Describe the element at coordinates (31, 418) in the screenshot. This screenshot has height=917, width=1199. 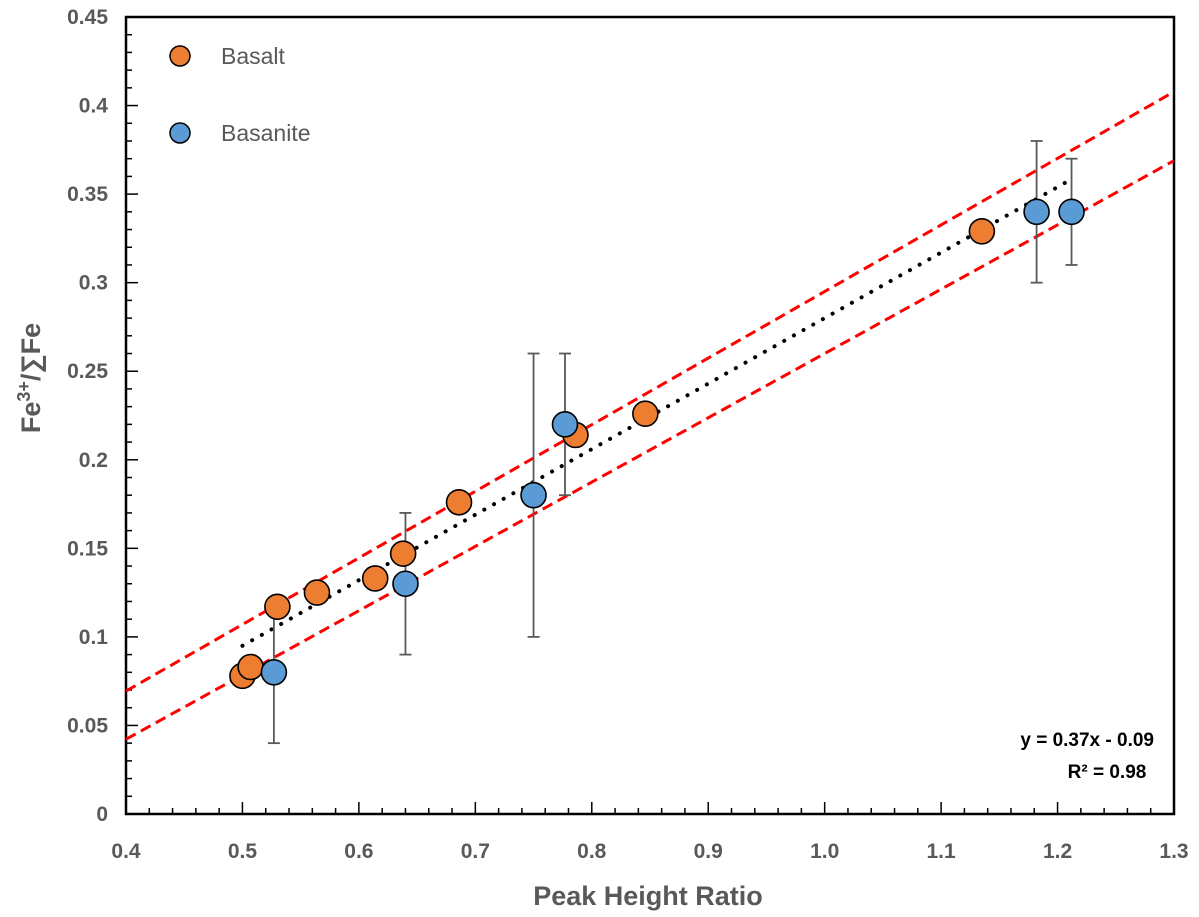
I see `y-axis-title-main: Fe` at that location.